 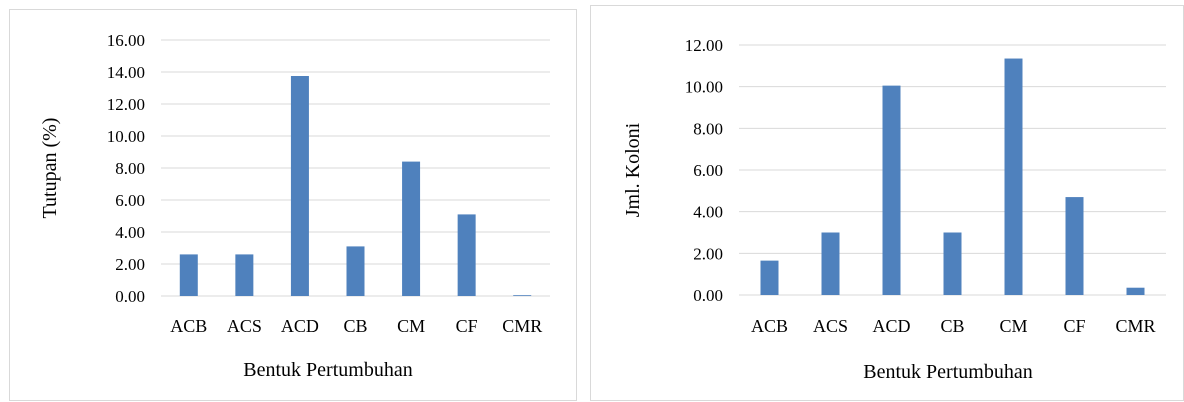 I want to click on y-tick-label: 14.00, so click(x=126, y=72).